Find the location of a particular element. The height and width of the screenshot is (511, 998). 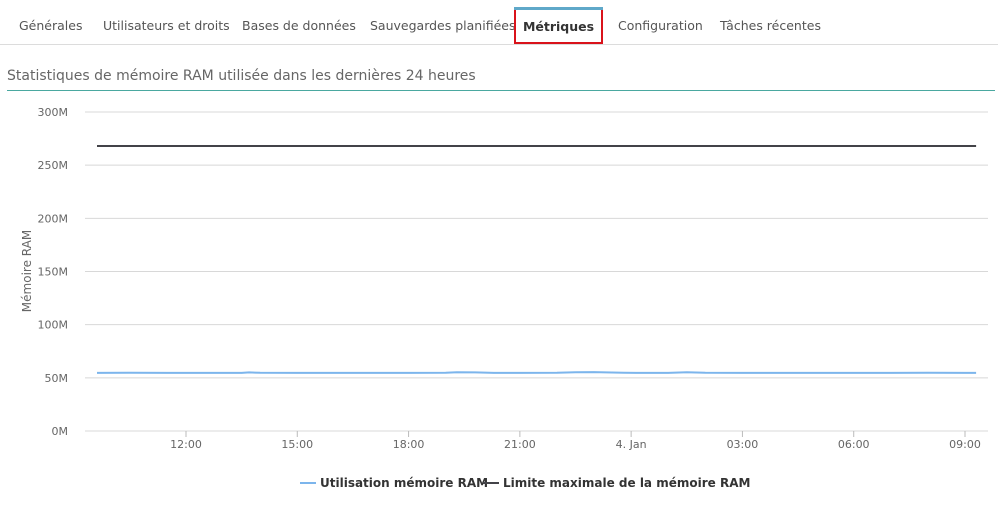

y-tick-label: 50M is located at coordinates (57, 378).